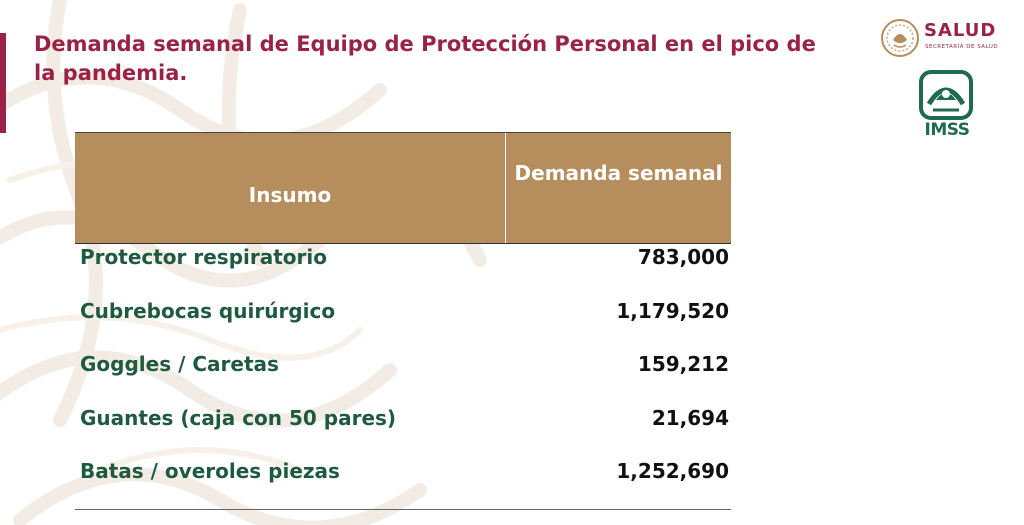 The width and height of the screenshot is (1024, 525). What do you see at coordinates (672, 471) in the screenshot?
I see `cell-demanda: 1,252,690` at bounding box center [672, 471].